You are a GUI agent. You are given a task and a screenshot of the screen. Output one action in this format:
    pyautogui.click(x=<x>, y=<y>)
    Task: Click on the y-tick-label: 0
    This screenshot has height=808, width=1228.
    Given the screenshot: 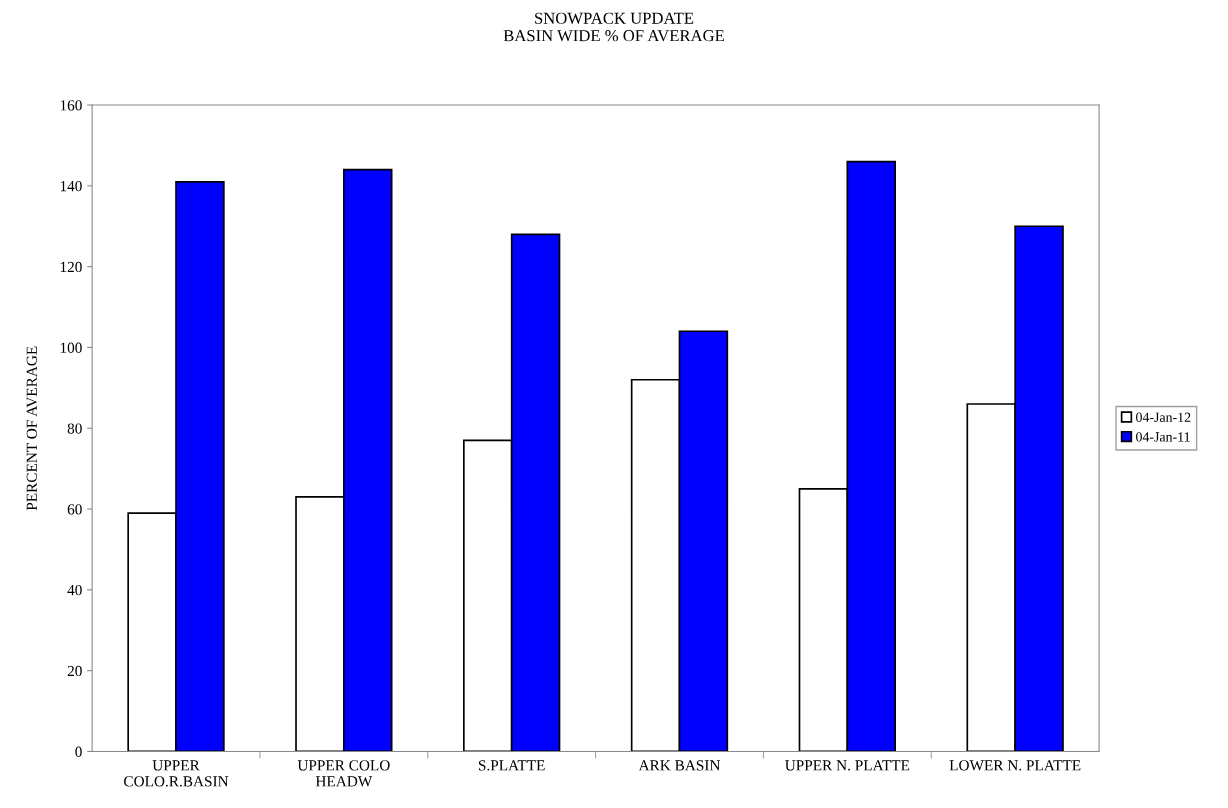 What is the action you would take?
    pyautogui.click(x=78, y=751)
    